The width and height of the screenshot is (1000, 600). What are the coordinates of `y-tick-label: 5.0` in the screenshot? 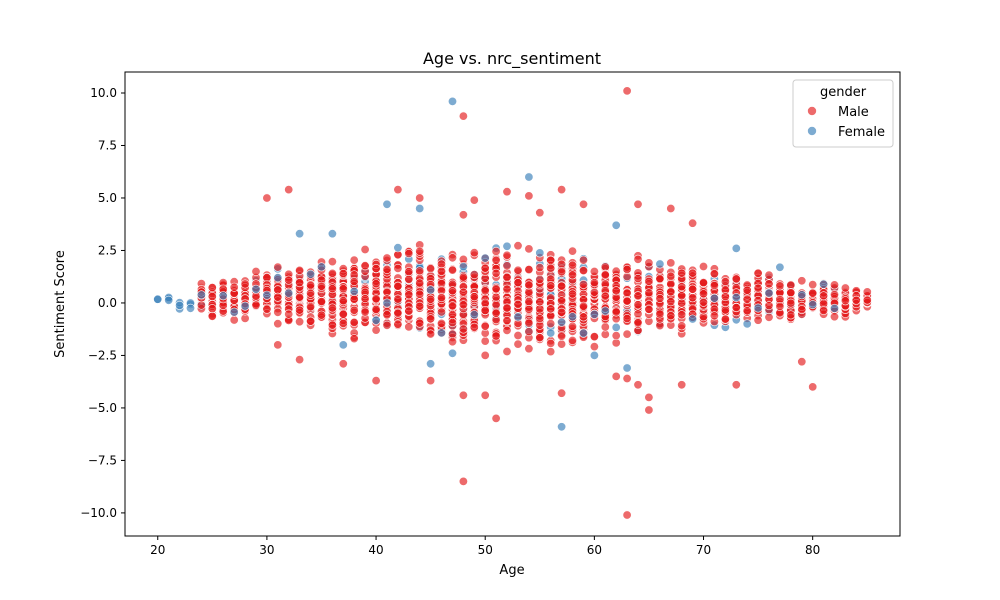 It's located at (107, 198).